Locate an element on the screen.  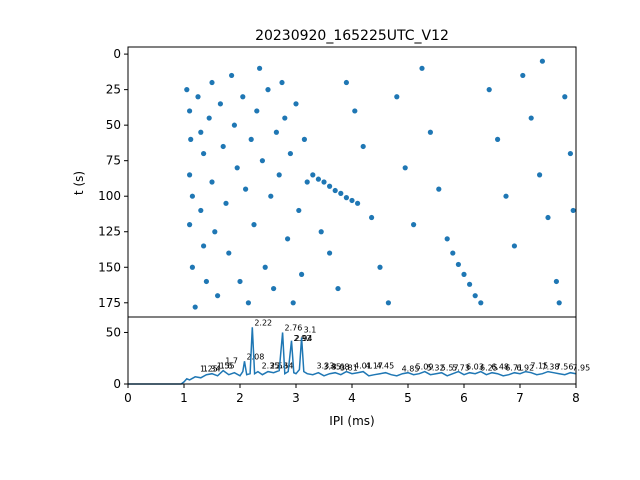
x-tick-label: 6 is located at coordinates (464, 398).